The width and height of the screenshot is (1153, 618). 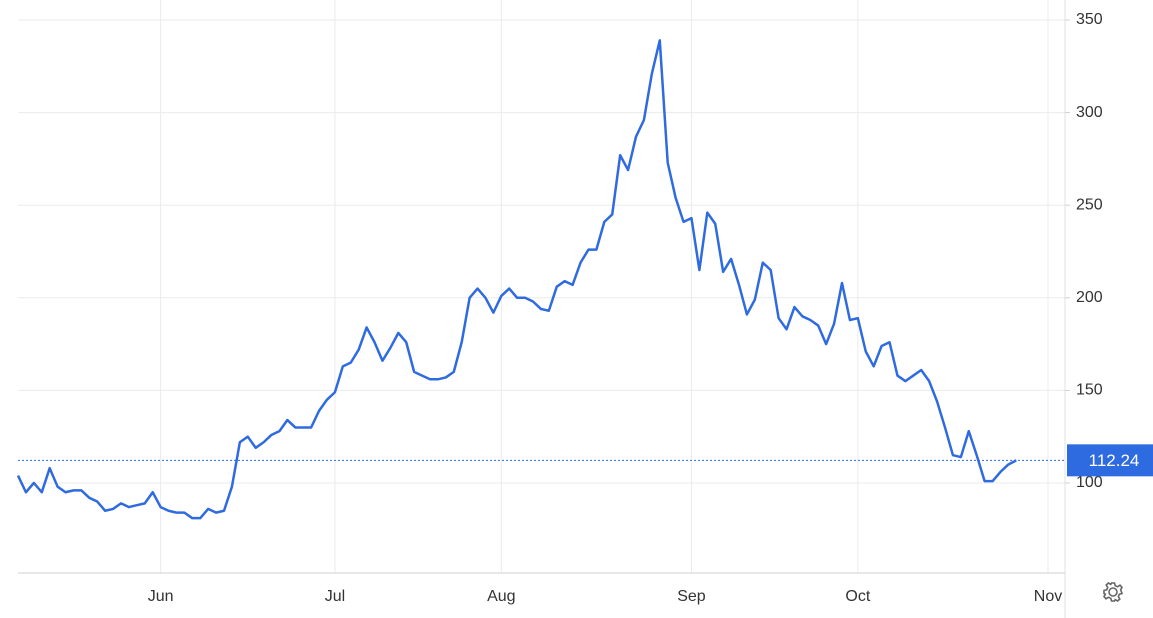 I want to click on y-tick-label: 250, so click(x=1089, y=204).